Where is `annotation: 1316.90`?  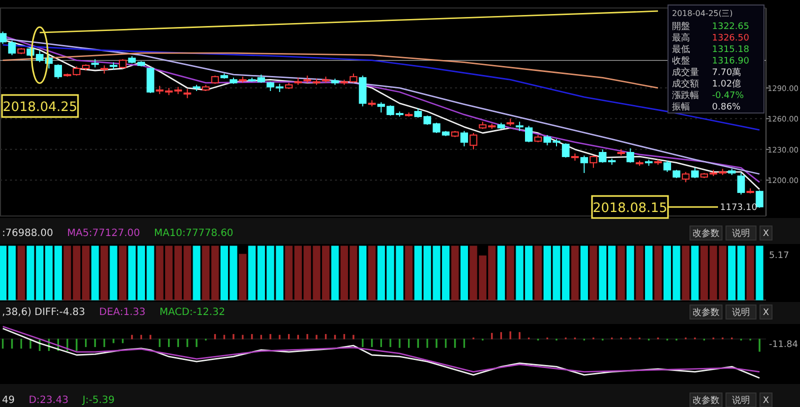 annotation: 1316.90 is located at coordinates (731, 61).